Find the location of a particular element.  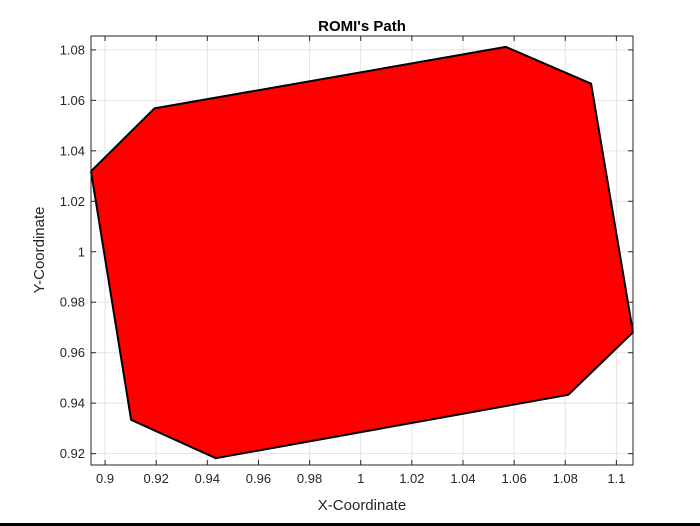

x-tick-label: 1.02 is located at coordinates (411, 478).